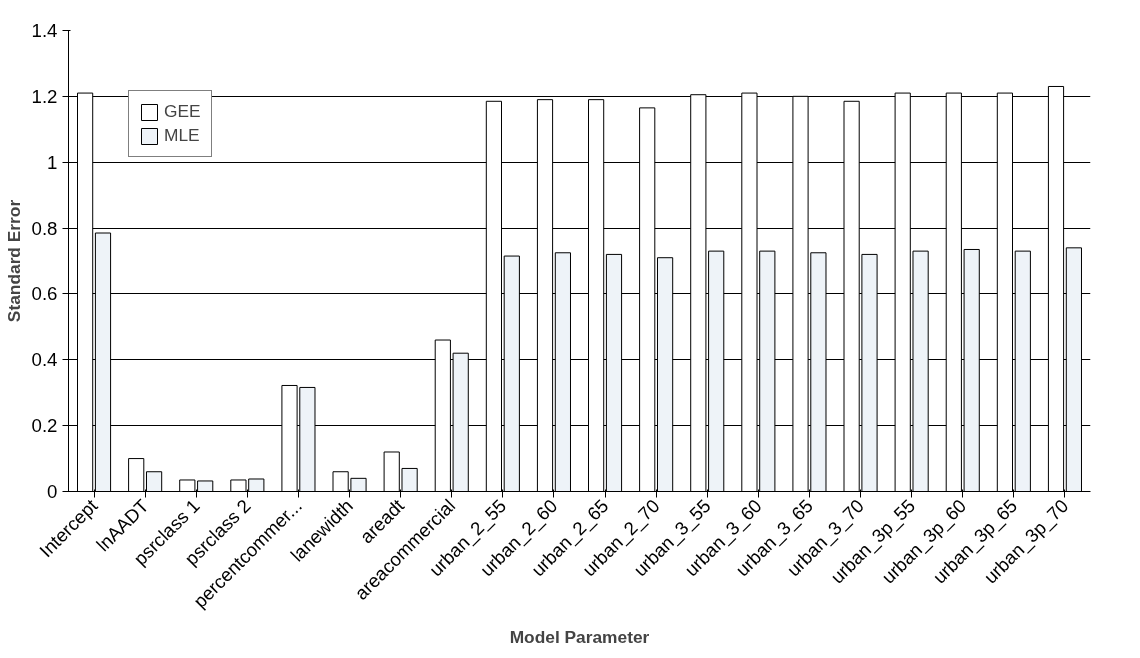  What do you see at coordinates (52, 162) in the screenshot?
I see `y-tick-label: 1` at bounding box center [52, 162].